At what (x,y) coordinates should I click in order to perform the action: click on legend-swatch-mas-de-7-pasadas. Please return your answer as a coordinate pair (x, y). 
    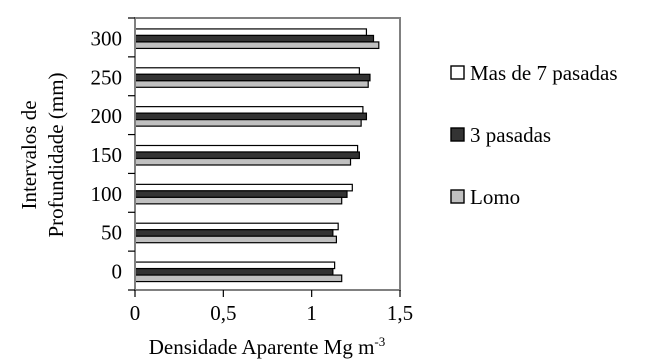
    Looking at the image, I should click on (457, 72).